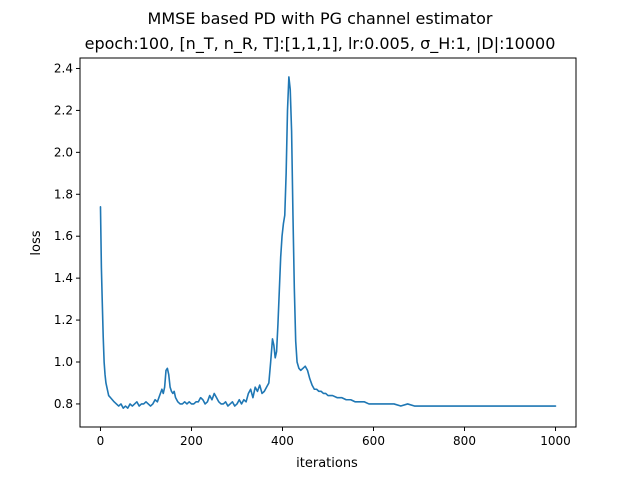 The image size is (640, 480). What do you see at coordinates (555, 441) in the screenshot?
I see `x-tick-label: 1000` at bounding box center [555, 441].